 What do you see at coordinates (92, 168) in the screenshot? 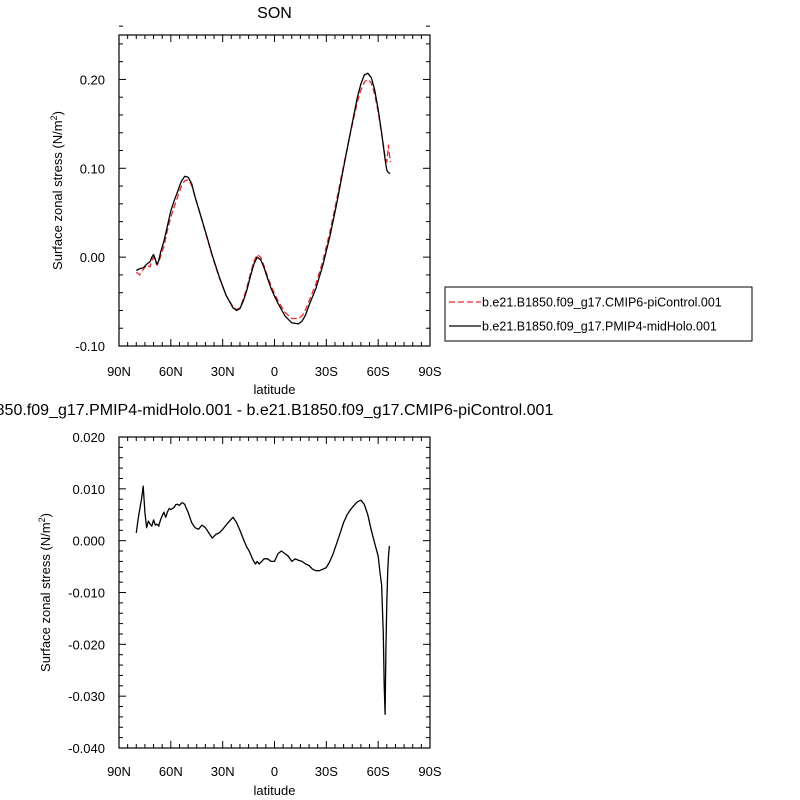
I see `y-tick-label: 0.10` at bounding box center [92, 168].